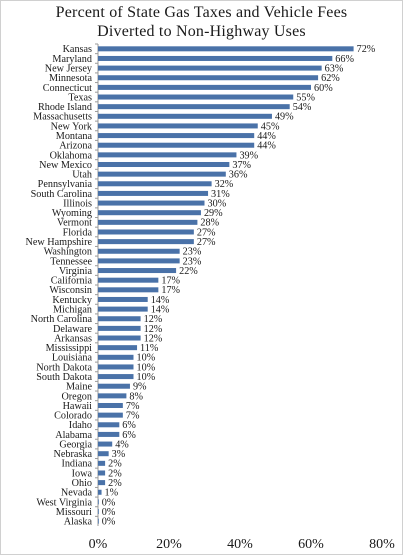 This screenshot has height=555, width=403. I want to click on value-label: 8%, so click(136, 396).